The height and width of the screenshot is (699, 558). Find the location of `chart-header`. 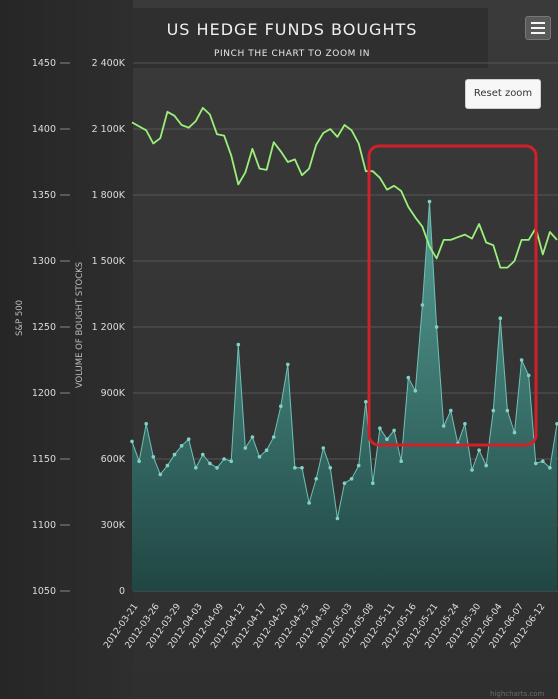

chart-header is located at coordinates (310, 38).